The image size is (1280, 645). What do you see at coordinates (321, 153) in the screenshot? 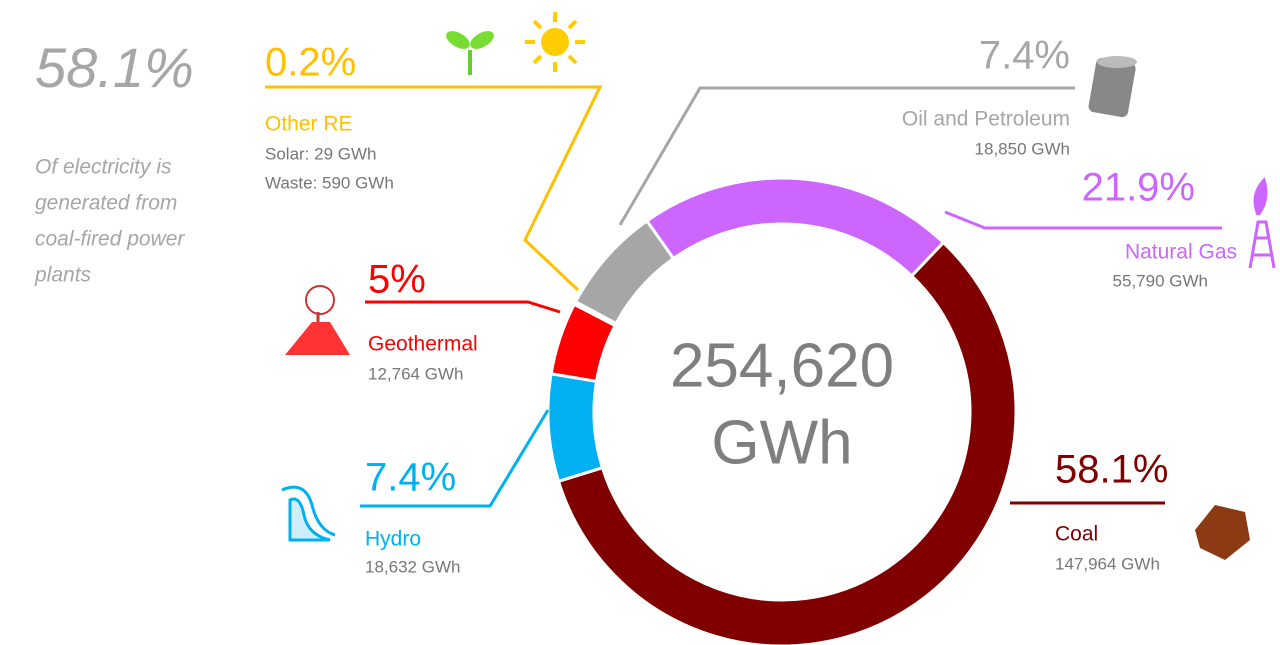
I see `detail-label: Solar: 29 GWh` at bounding box center [321, 153].